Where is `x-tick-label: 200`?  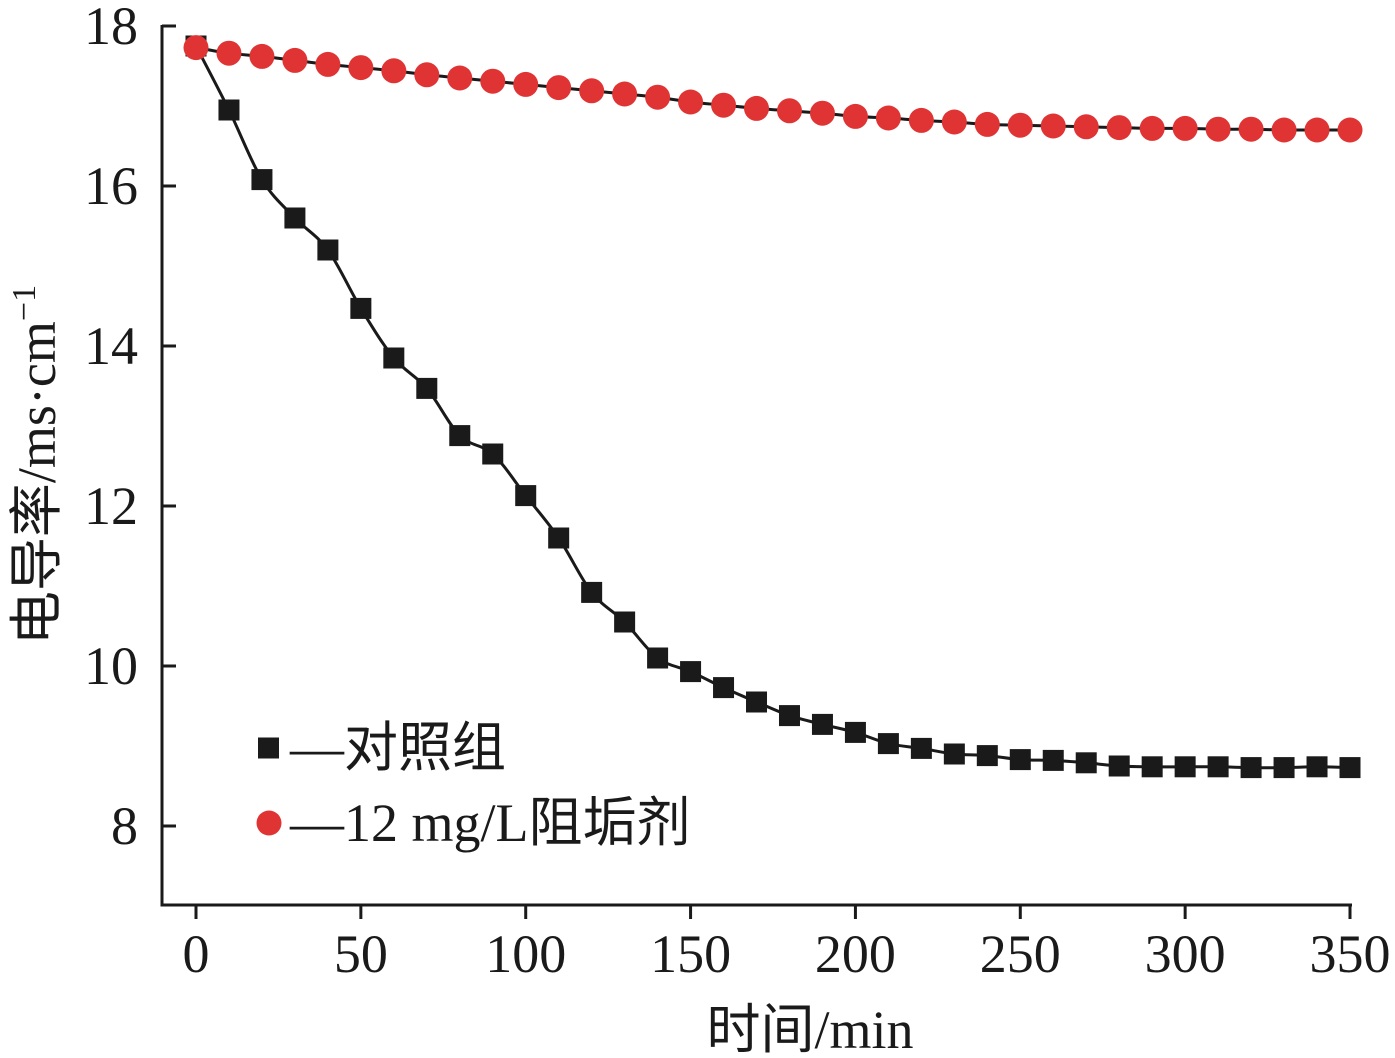
x-tick-label: 200 is located at coordinates (855, 954).